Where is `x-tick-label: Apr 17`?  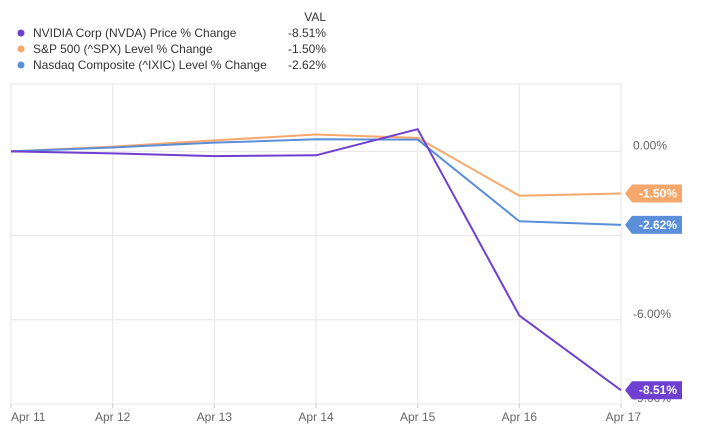
x-tick-label: Apr 17 is located at coordinates (624, 417).